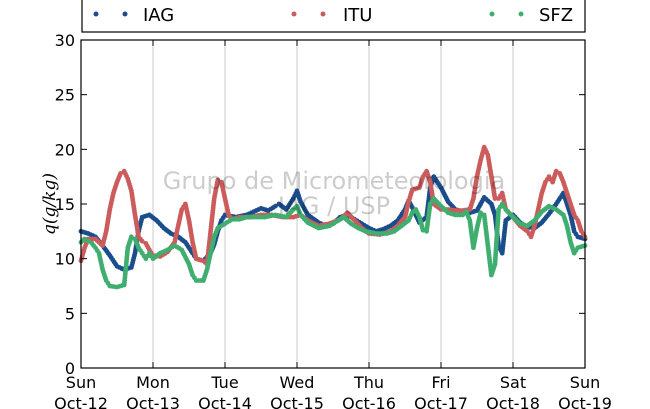 The image size is (650, 409). Describe the element at coordinates (65, 149) in the screenshot. I see `y-tick-label: 20` at that location.